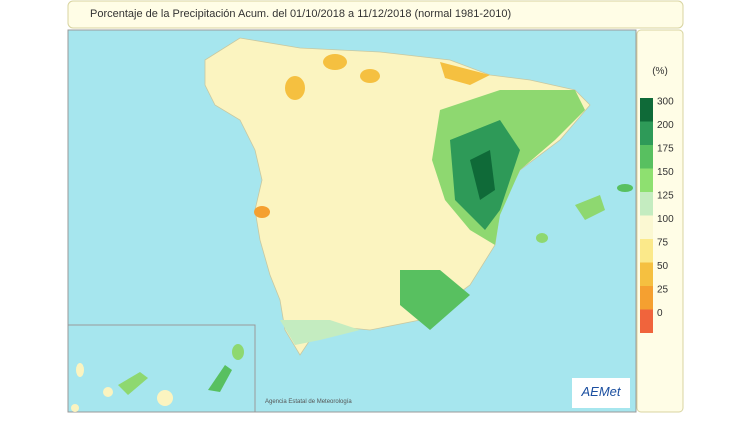 This screenshot has width=741, height=421. Describe the element at coordinates (157, 378) in the screenshot. I see `canary-islands` at that location.